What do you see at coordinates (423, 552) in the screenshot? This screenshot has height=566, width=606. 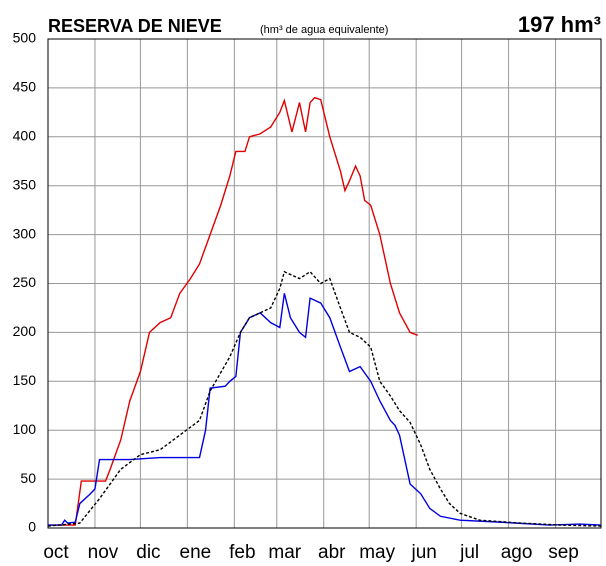 I see `x-tick-label: jun` at bounding box center [423, 552].